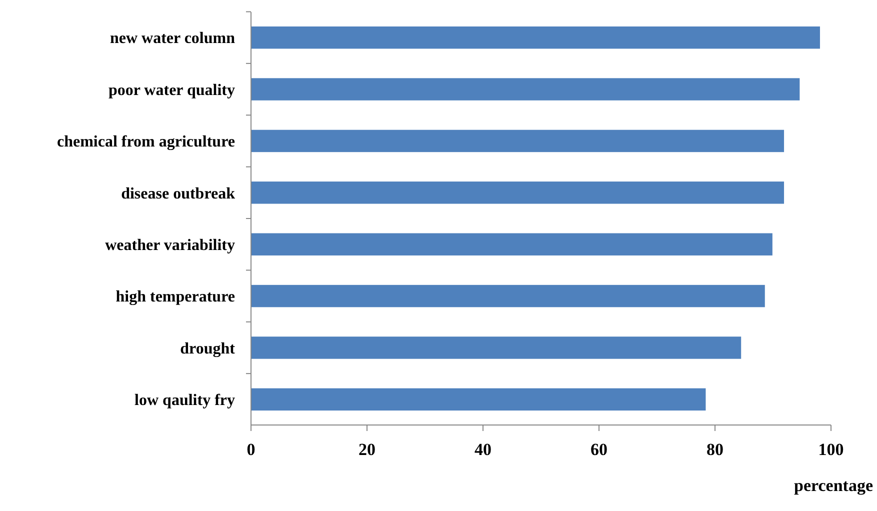  What do you see at coordinates (184, 401) in the screenshot?
I see `y-tick-label: low qaulity fry` at bounding box center [184, 401].